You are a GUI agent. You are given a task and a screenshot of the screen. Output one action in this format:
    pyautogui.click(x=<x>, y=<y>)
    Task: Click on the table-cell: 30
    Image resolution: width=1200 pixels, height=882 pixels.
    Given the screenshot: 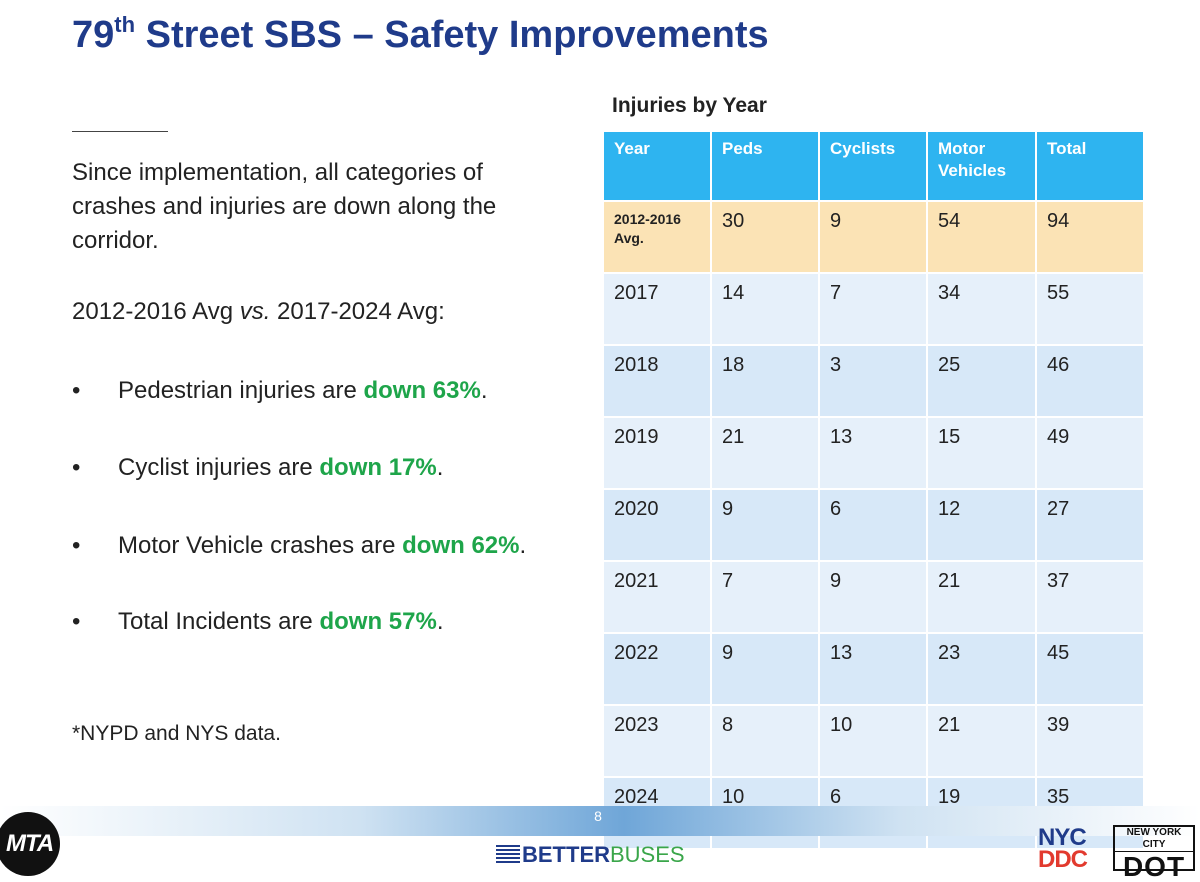 What is the action you would take?
    pyautogui.click(x=765, y=237)
    